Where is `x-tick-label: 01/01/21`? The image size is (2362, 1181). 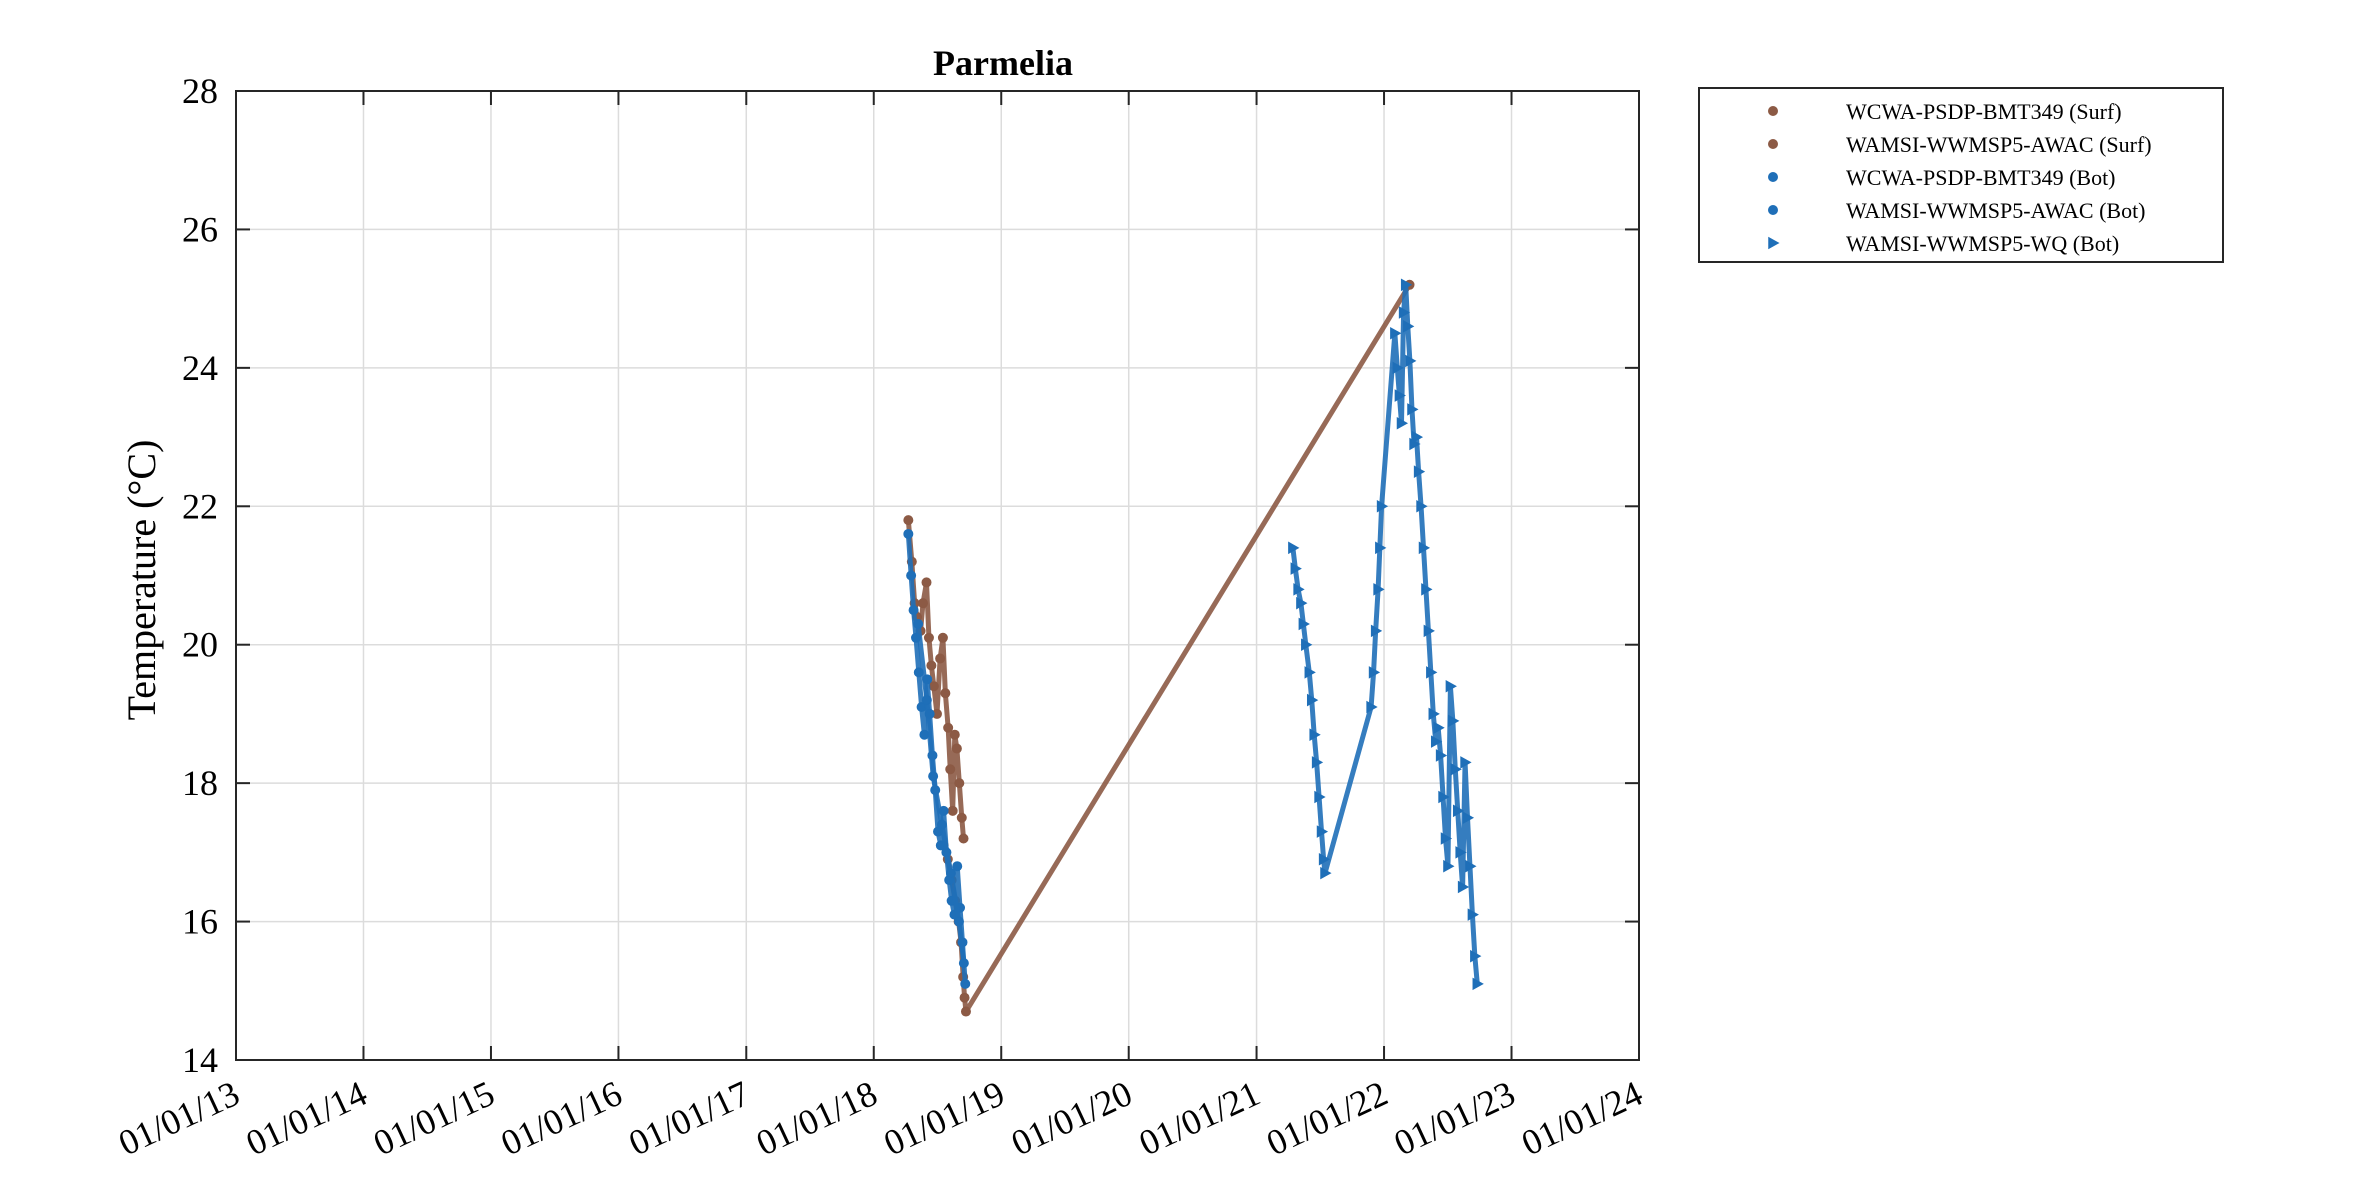
x-tick-label: 01/01/21 is located at coordinates (1199, 1118).